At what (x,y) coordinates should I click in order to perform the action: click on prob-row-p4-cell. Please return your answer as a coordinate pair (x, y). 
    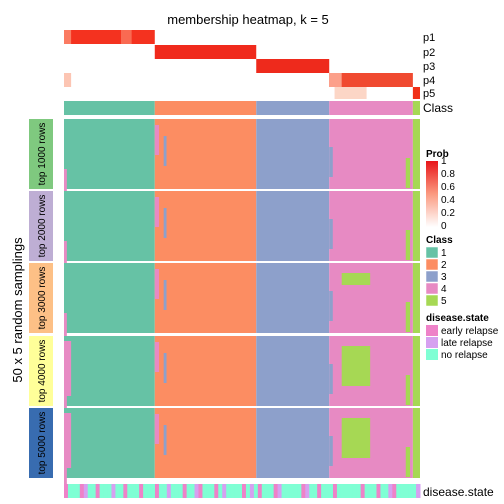
    Looking at the image, I should click on (371, 80).